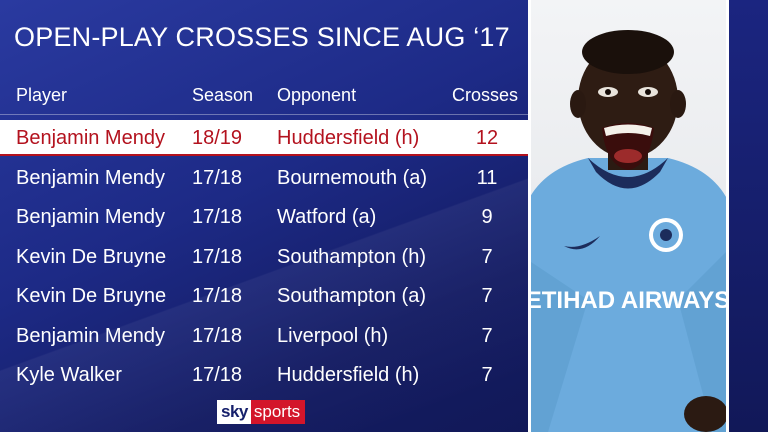  What do you see at coordinates (234, 412) in the screenshot?
I see `logo-sky: sky` at bounding box center [234, 412].